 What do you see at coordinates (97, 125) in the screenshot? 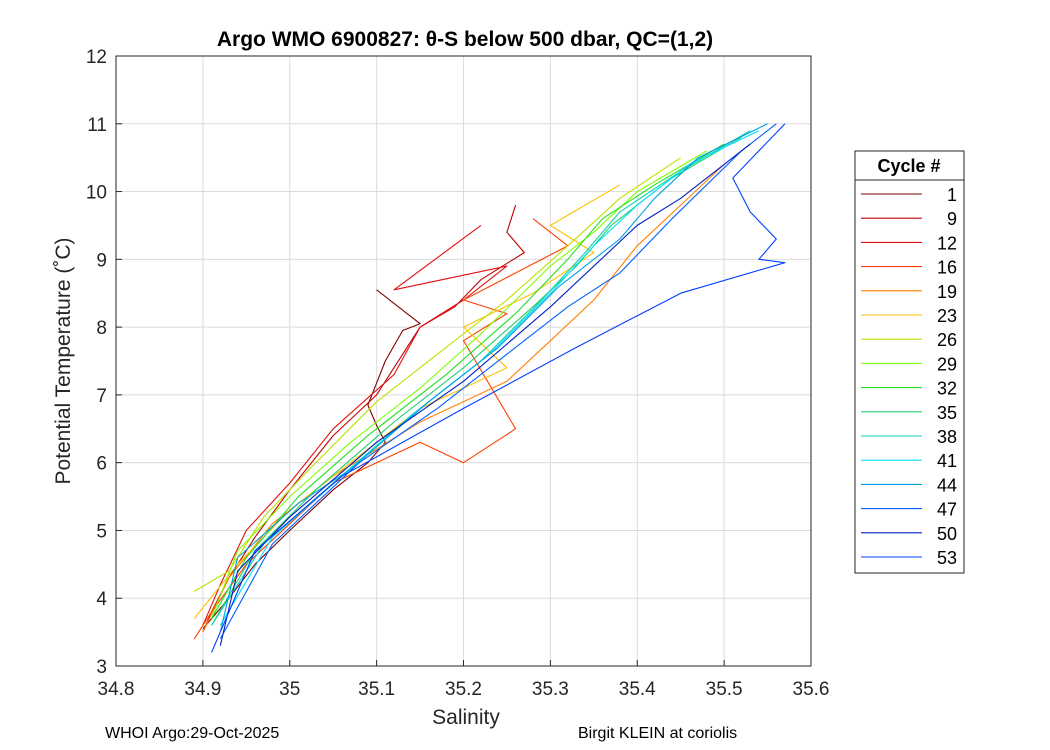
I see `y-tick-label: 11` at bounding box center [97, 125].